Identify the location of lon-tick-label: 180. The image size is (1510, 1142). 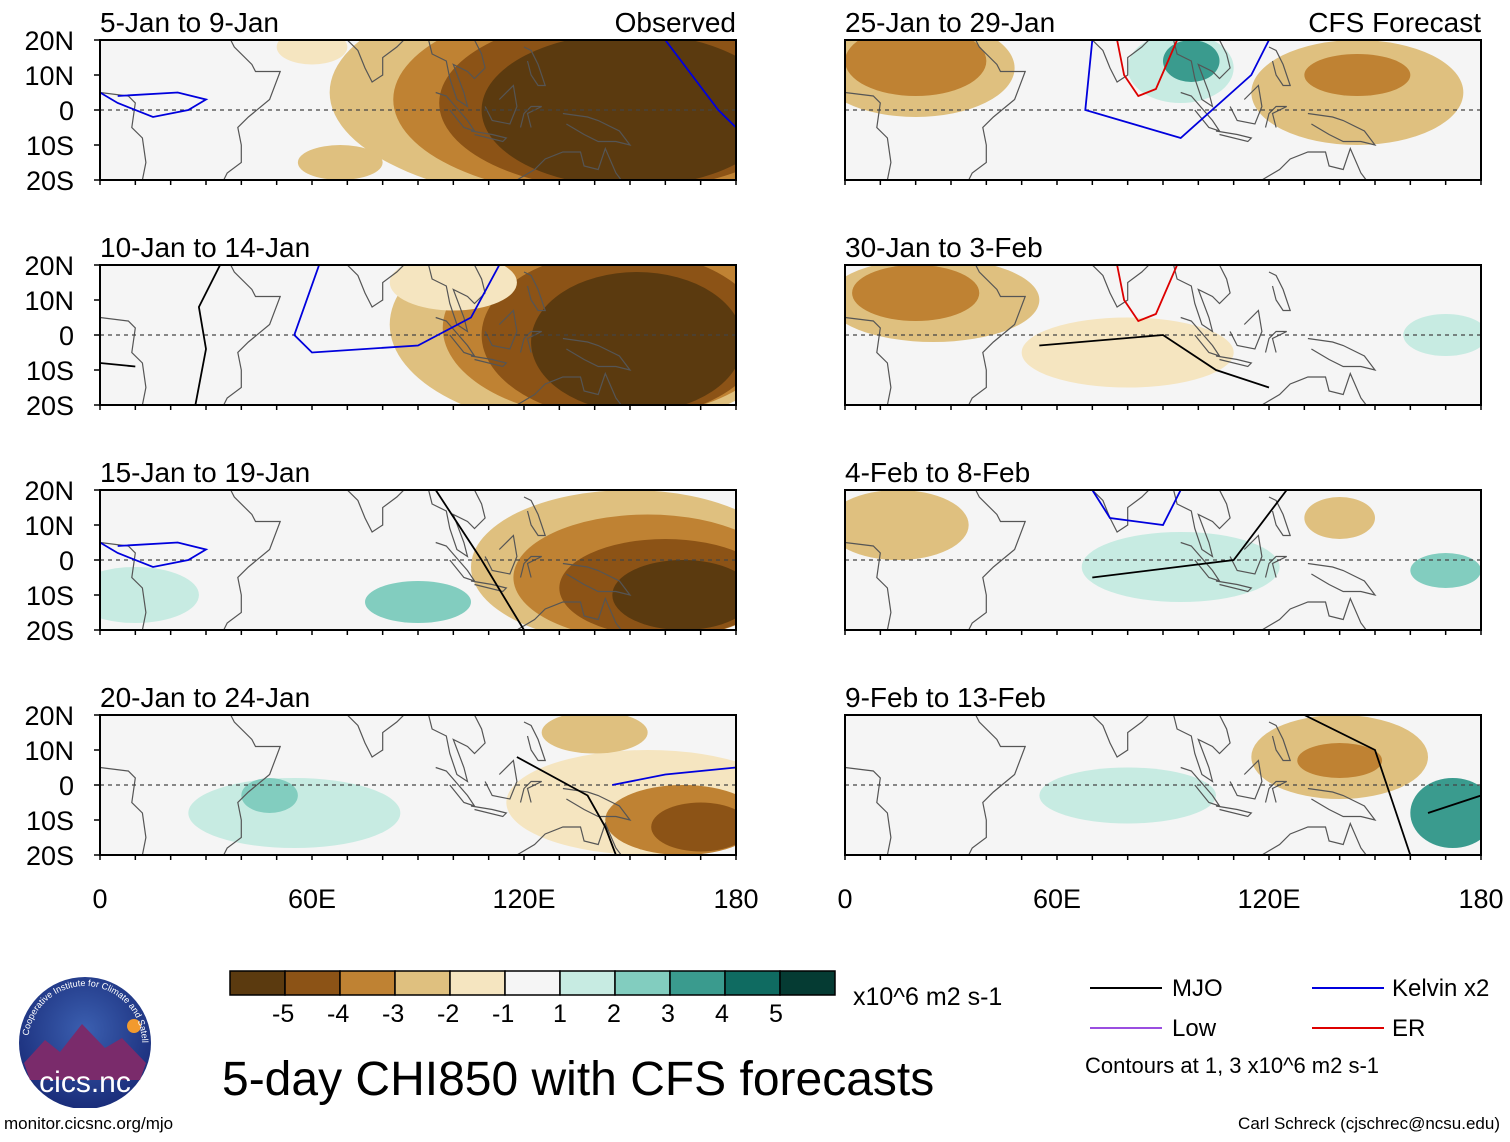
(735, 899).